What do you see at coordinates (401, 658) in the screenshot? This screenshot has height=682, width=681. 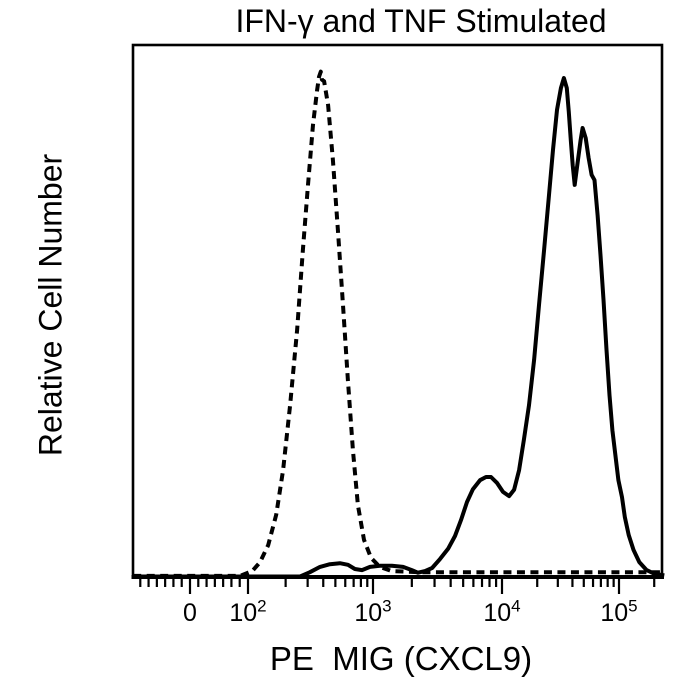 I see `x-axis-label: PE MIG (CXCL9)` at bounding box center [401, 658].